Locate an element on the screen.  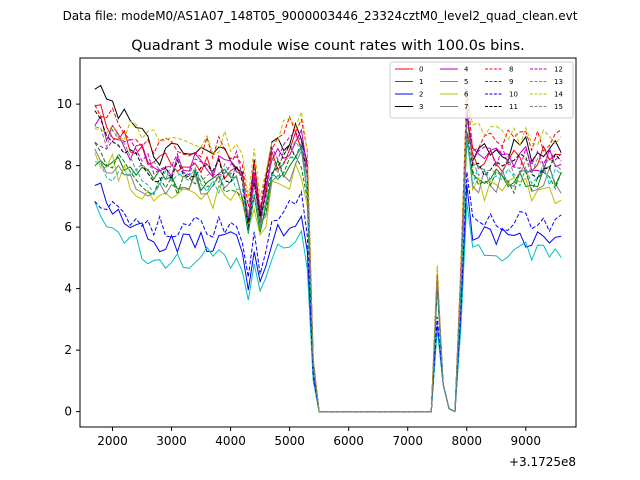
y-tick-label: 8 is located at coordinates (68, 166).